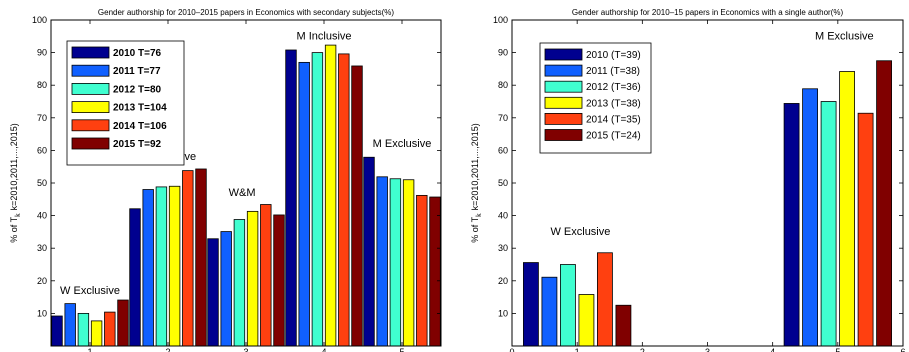  I want to click on x-tick-label: 0, so click(511, 349).